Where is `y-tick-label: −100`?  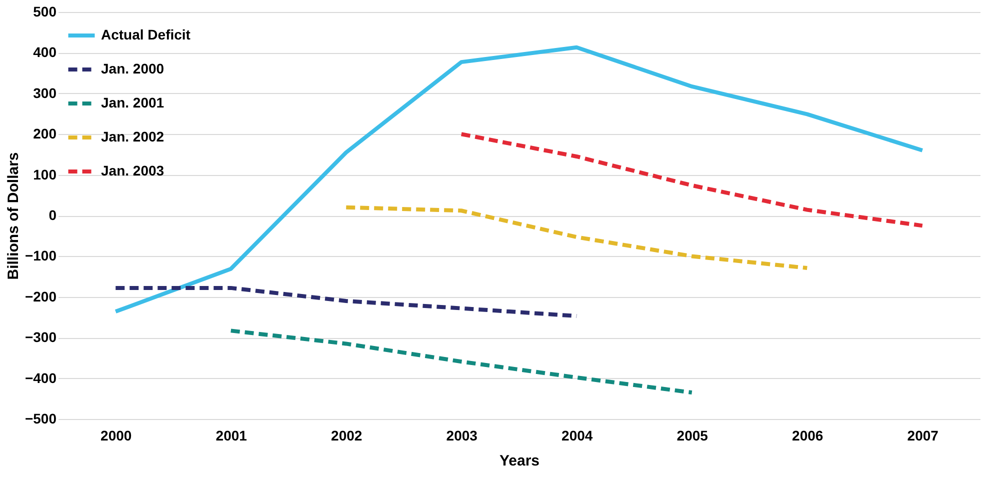 y-tick-label: −100 is located at coordinates (40, 256).